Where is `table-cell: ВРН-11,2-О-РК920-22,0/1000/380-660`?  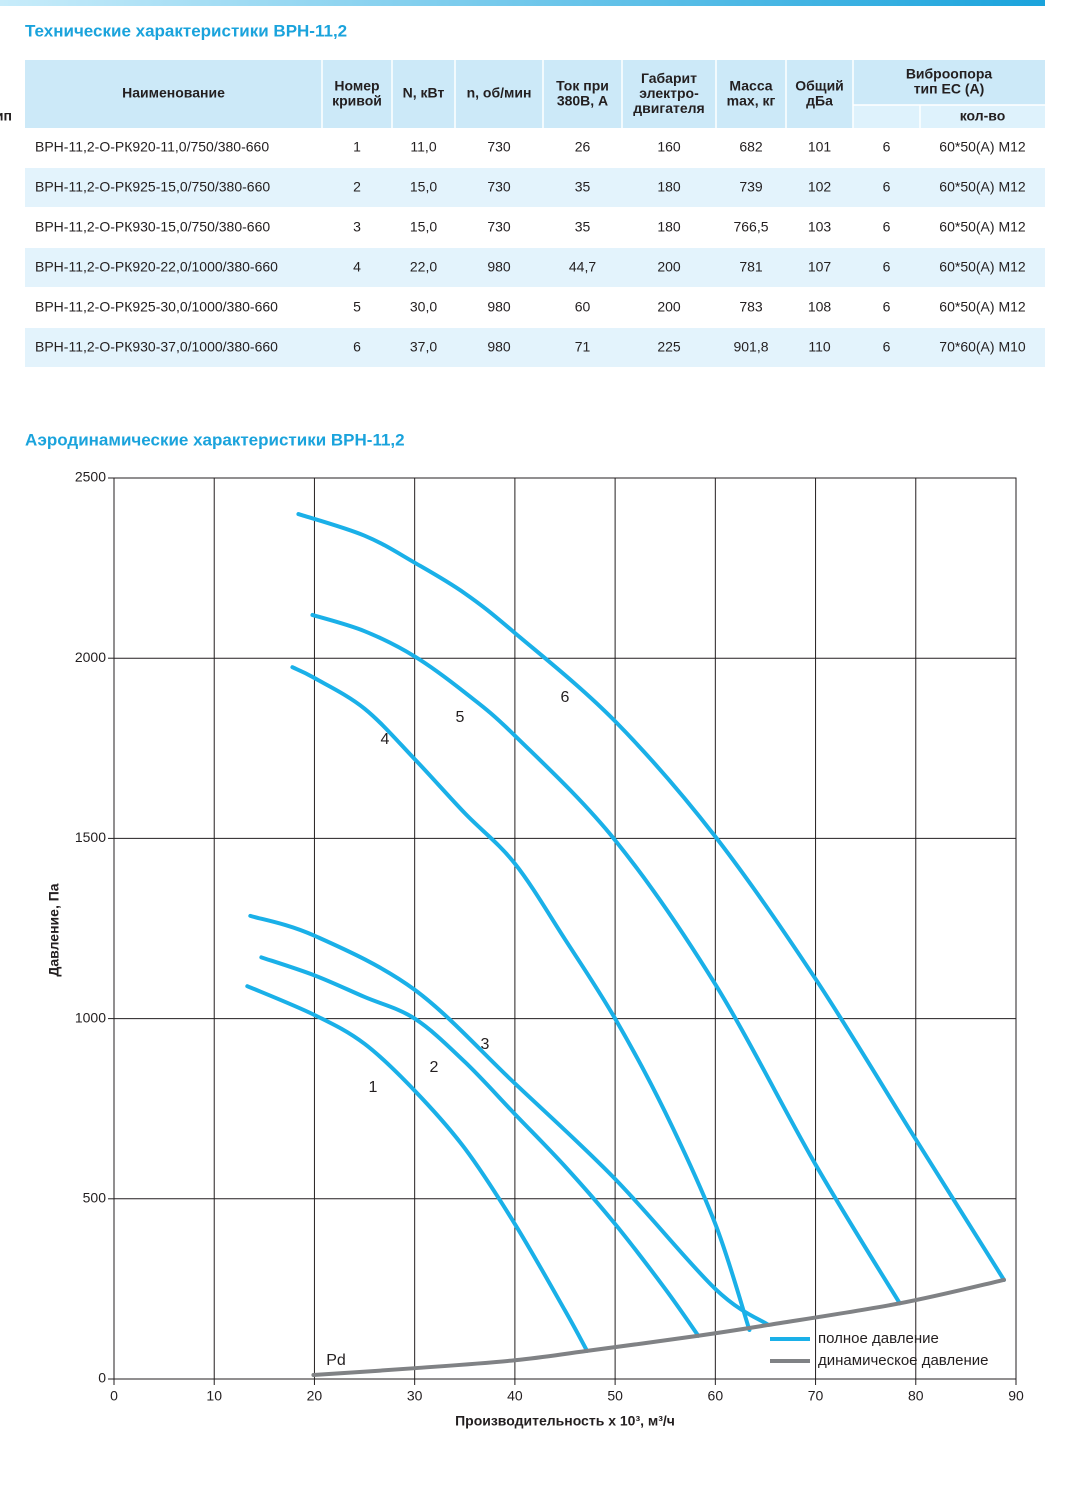
table-cell: ВРН-11,2-О-РК920-22,0/1000/380-660 is located at coordinates (156, 267).